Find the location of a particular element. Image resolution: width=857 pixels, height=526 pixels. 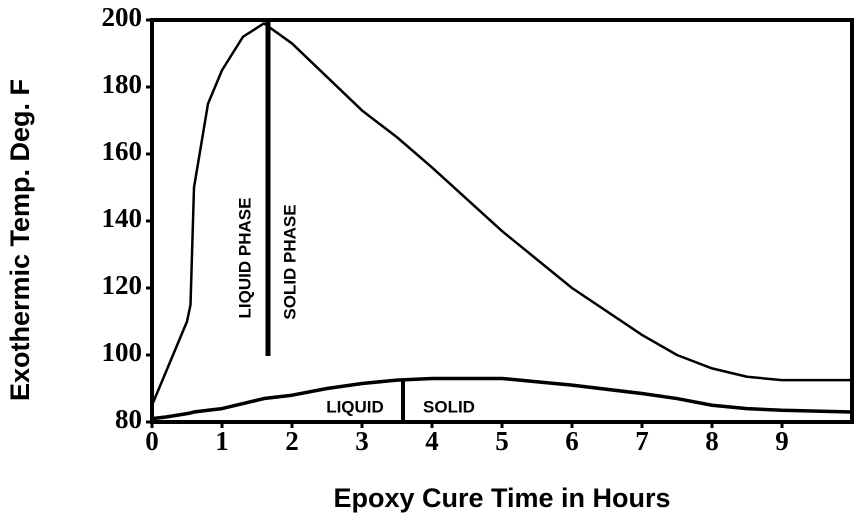

annotation: LIQUID is located at coordinates (355, 406).